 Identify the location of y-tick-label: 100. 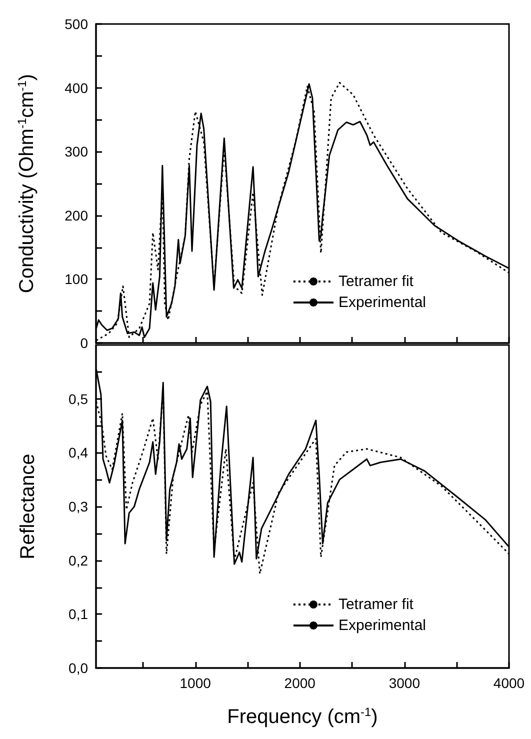
(76, 279).